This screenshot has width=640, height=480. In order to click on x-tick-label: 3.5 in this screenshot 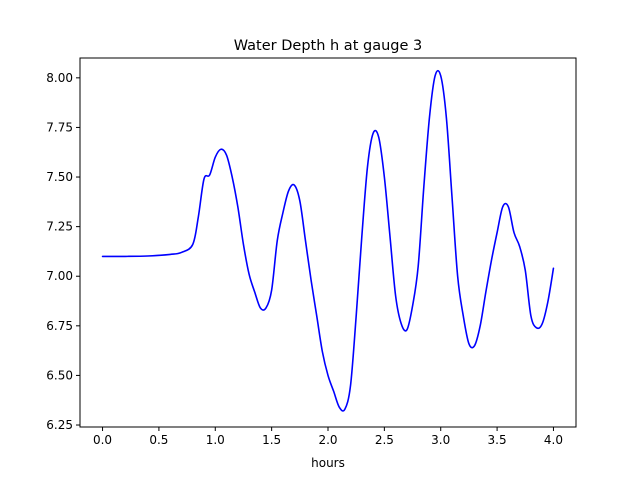, I will do `click(497, 440)`.